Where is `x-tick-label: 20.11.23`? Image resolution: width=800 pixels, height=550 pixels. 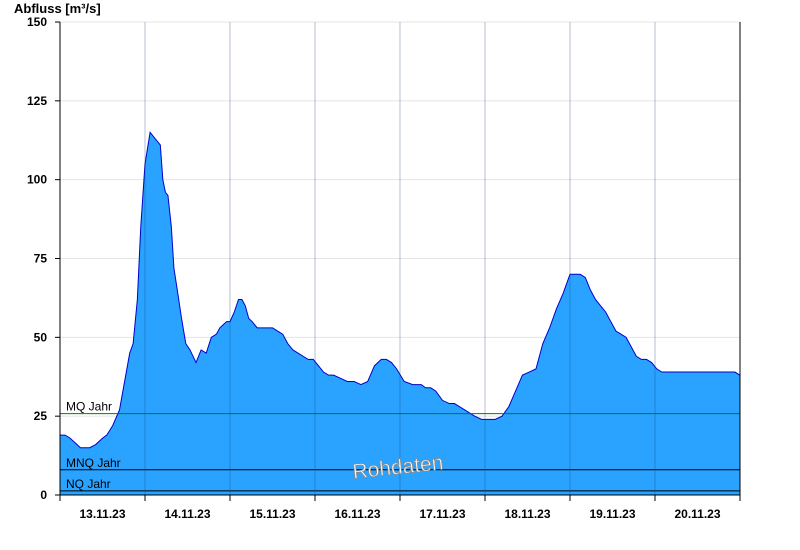 x-tick-label: 20.11.23 is located at coordinates (697, 514).